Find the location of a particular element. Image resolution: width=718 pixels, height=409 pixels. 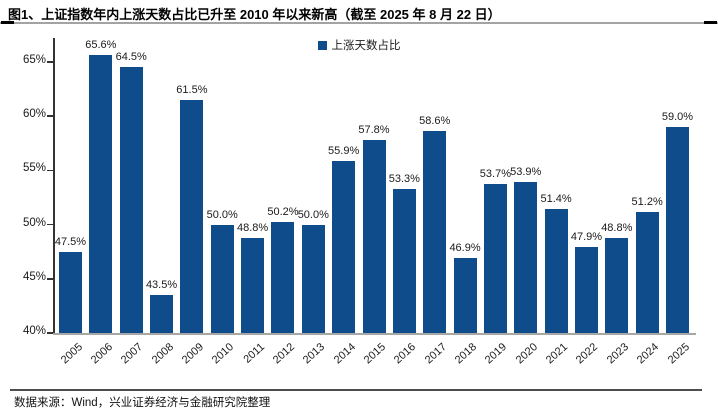

footer-divider is located at coordinates (356, 390).